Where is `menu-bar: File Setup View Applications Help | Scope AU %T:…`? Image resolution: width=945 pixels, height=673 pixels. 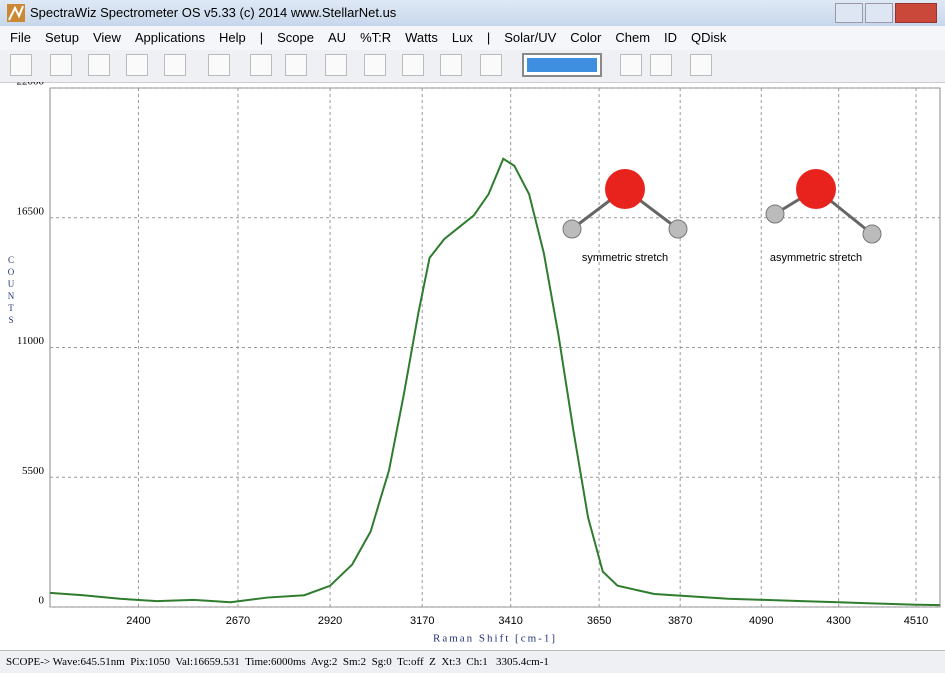 menu-bar: File Setup View Applications Help | Scope AU %T:… is located at coordinates (472, 38).